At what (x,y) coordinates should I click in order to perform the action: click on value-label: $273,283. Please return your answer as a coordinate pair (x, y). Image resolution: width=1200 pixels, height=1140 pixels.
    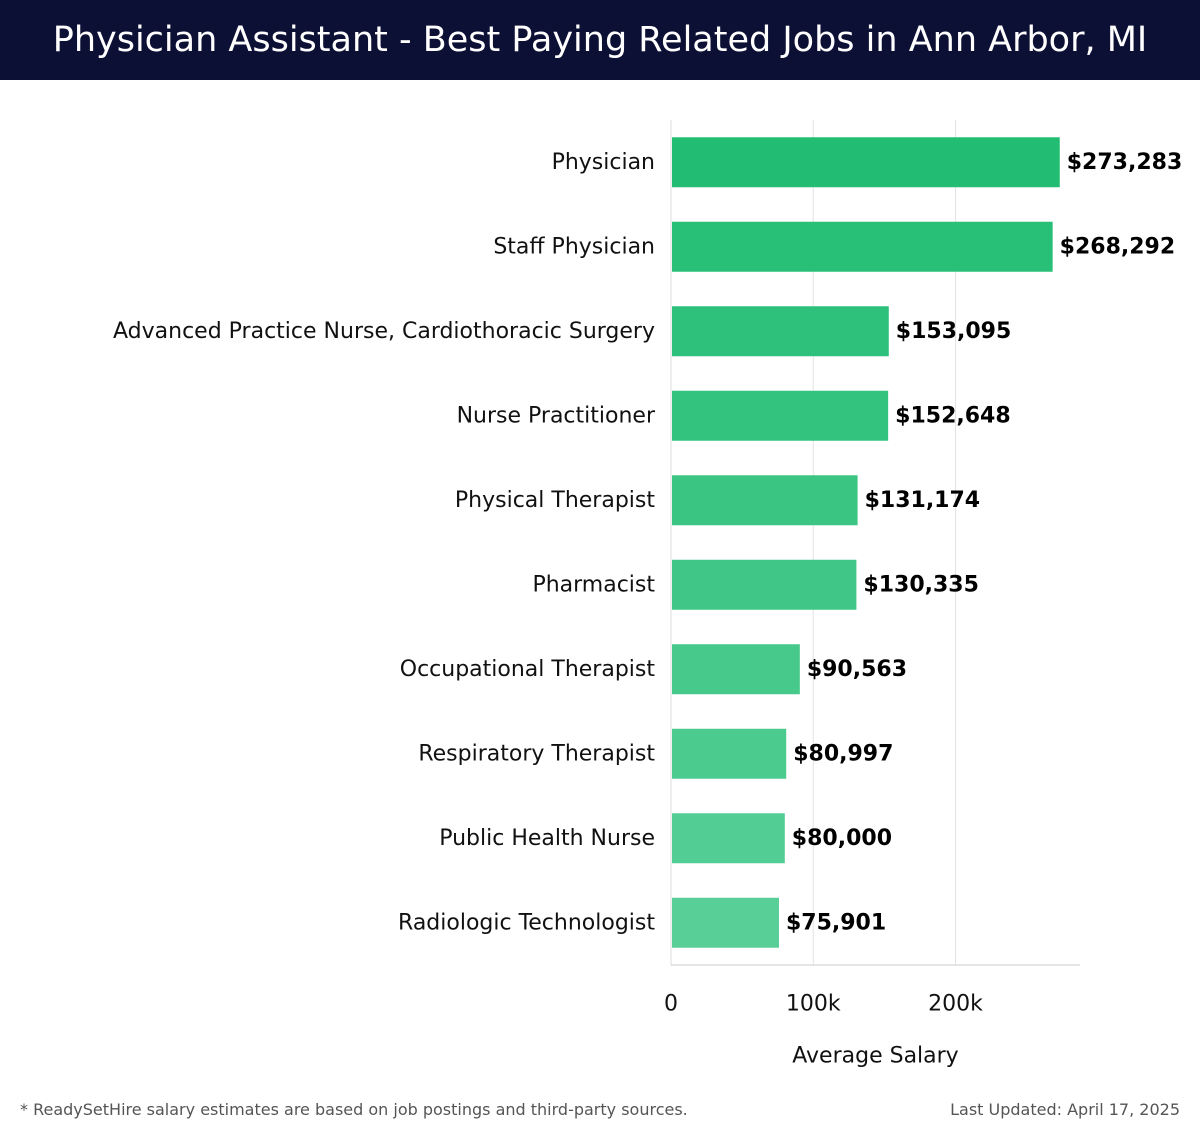
    Looking at the image, I should click on (1125, 162).